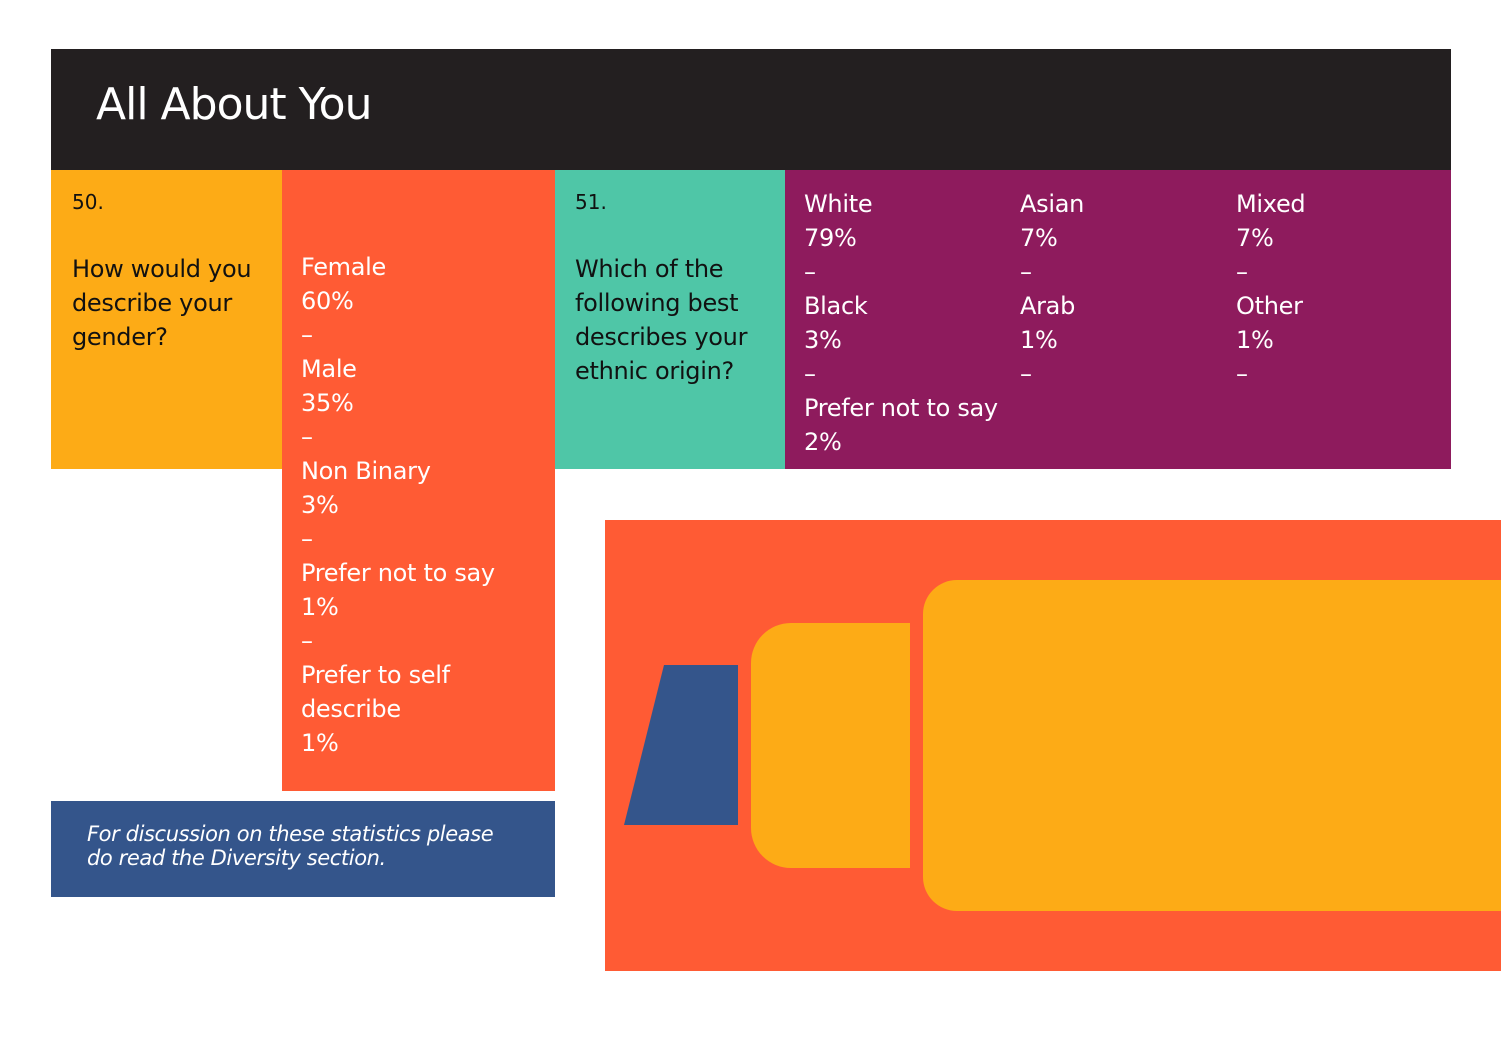  I want to click on question-51-line: following best, so click(657, 303).